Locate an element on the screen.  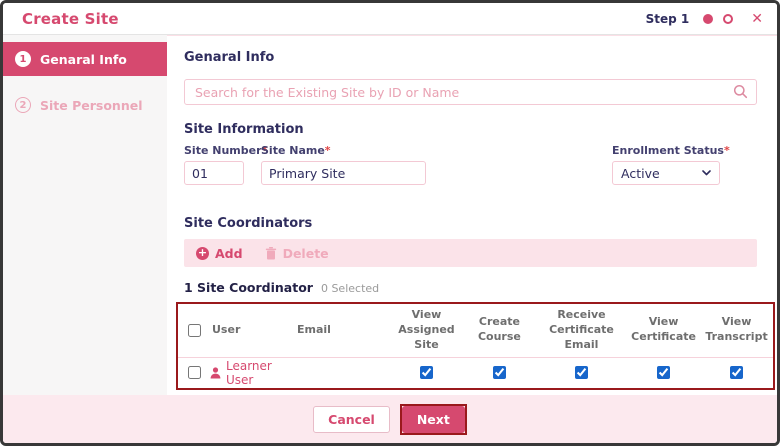
sidebar-item-general-info: 1 Genaral Info is located at coordinates (85, 59).